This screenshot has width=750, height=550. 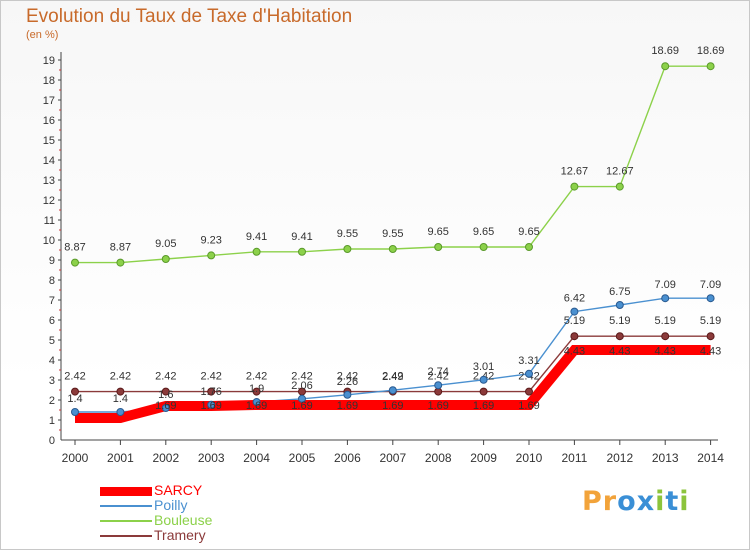 What do you see at coordinates (120, 399) in the screenshot?
I see `data-label-poilly: 1.4` at bounding box center [120, 399].